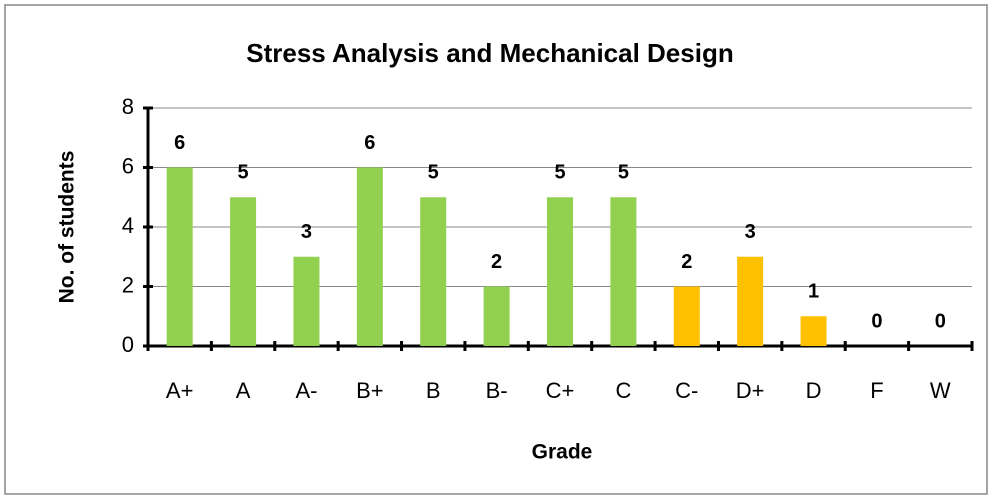  Describe the element at coordinates (180, 390) in the screenshot. I see `x-tick-label: A+` at that location.